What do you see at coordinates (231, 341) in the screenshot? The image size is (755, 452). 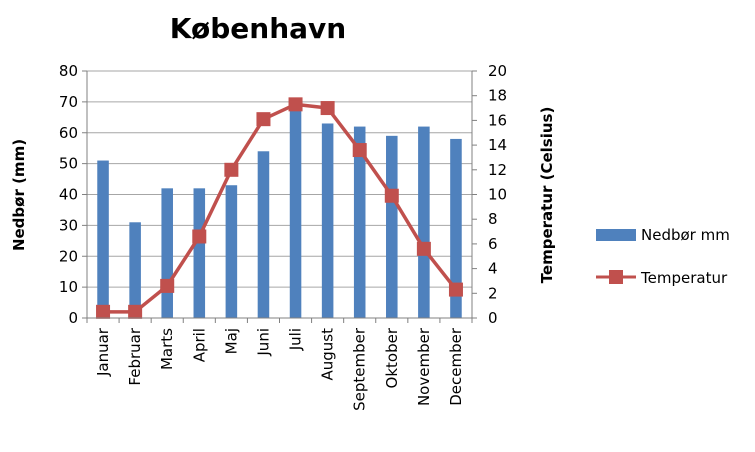 I see `x-tick-label: Maj` at bounding box center [231, 341].